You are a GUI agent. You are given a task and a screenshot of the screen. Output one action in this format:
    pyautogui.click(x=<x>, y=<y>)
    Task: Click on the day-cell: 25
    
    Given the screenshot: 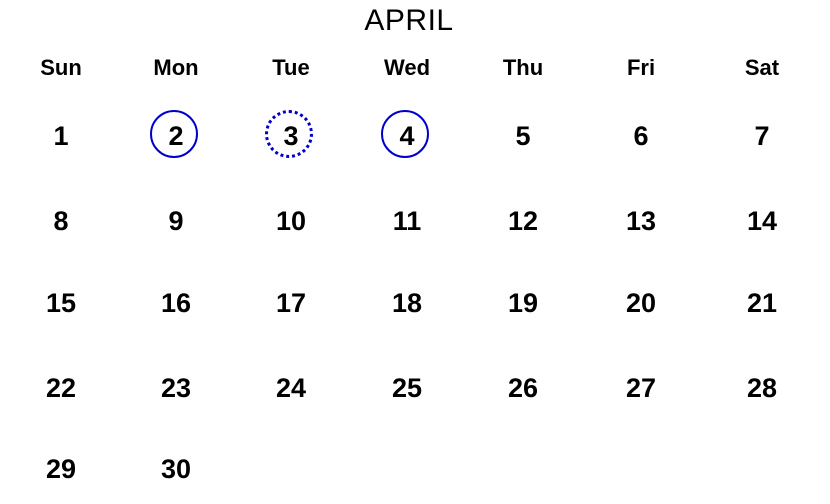 What is the action you would take?
    pyautogui.click(x=407, y=388)
    